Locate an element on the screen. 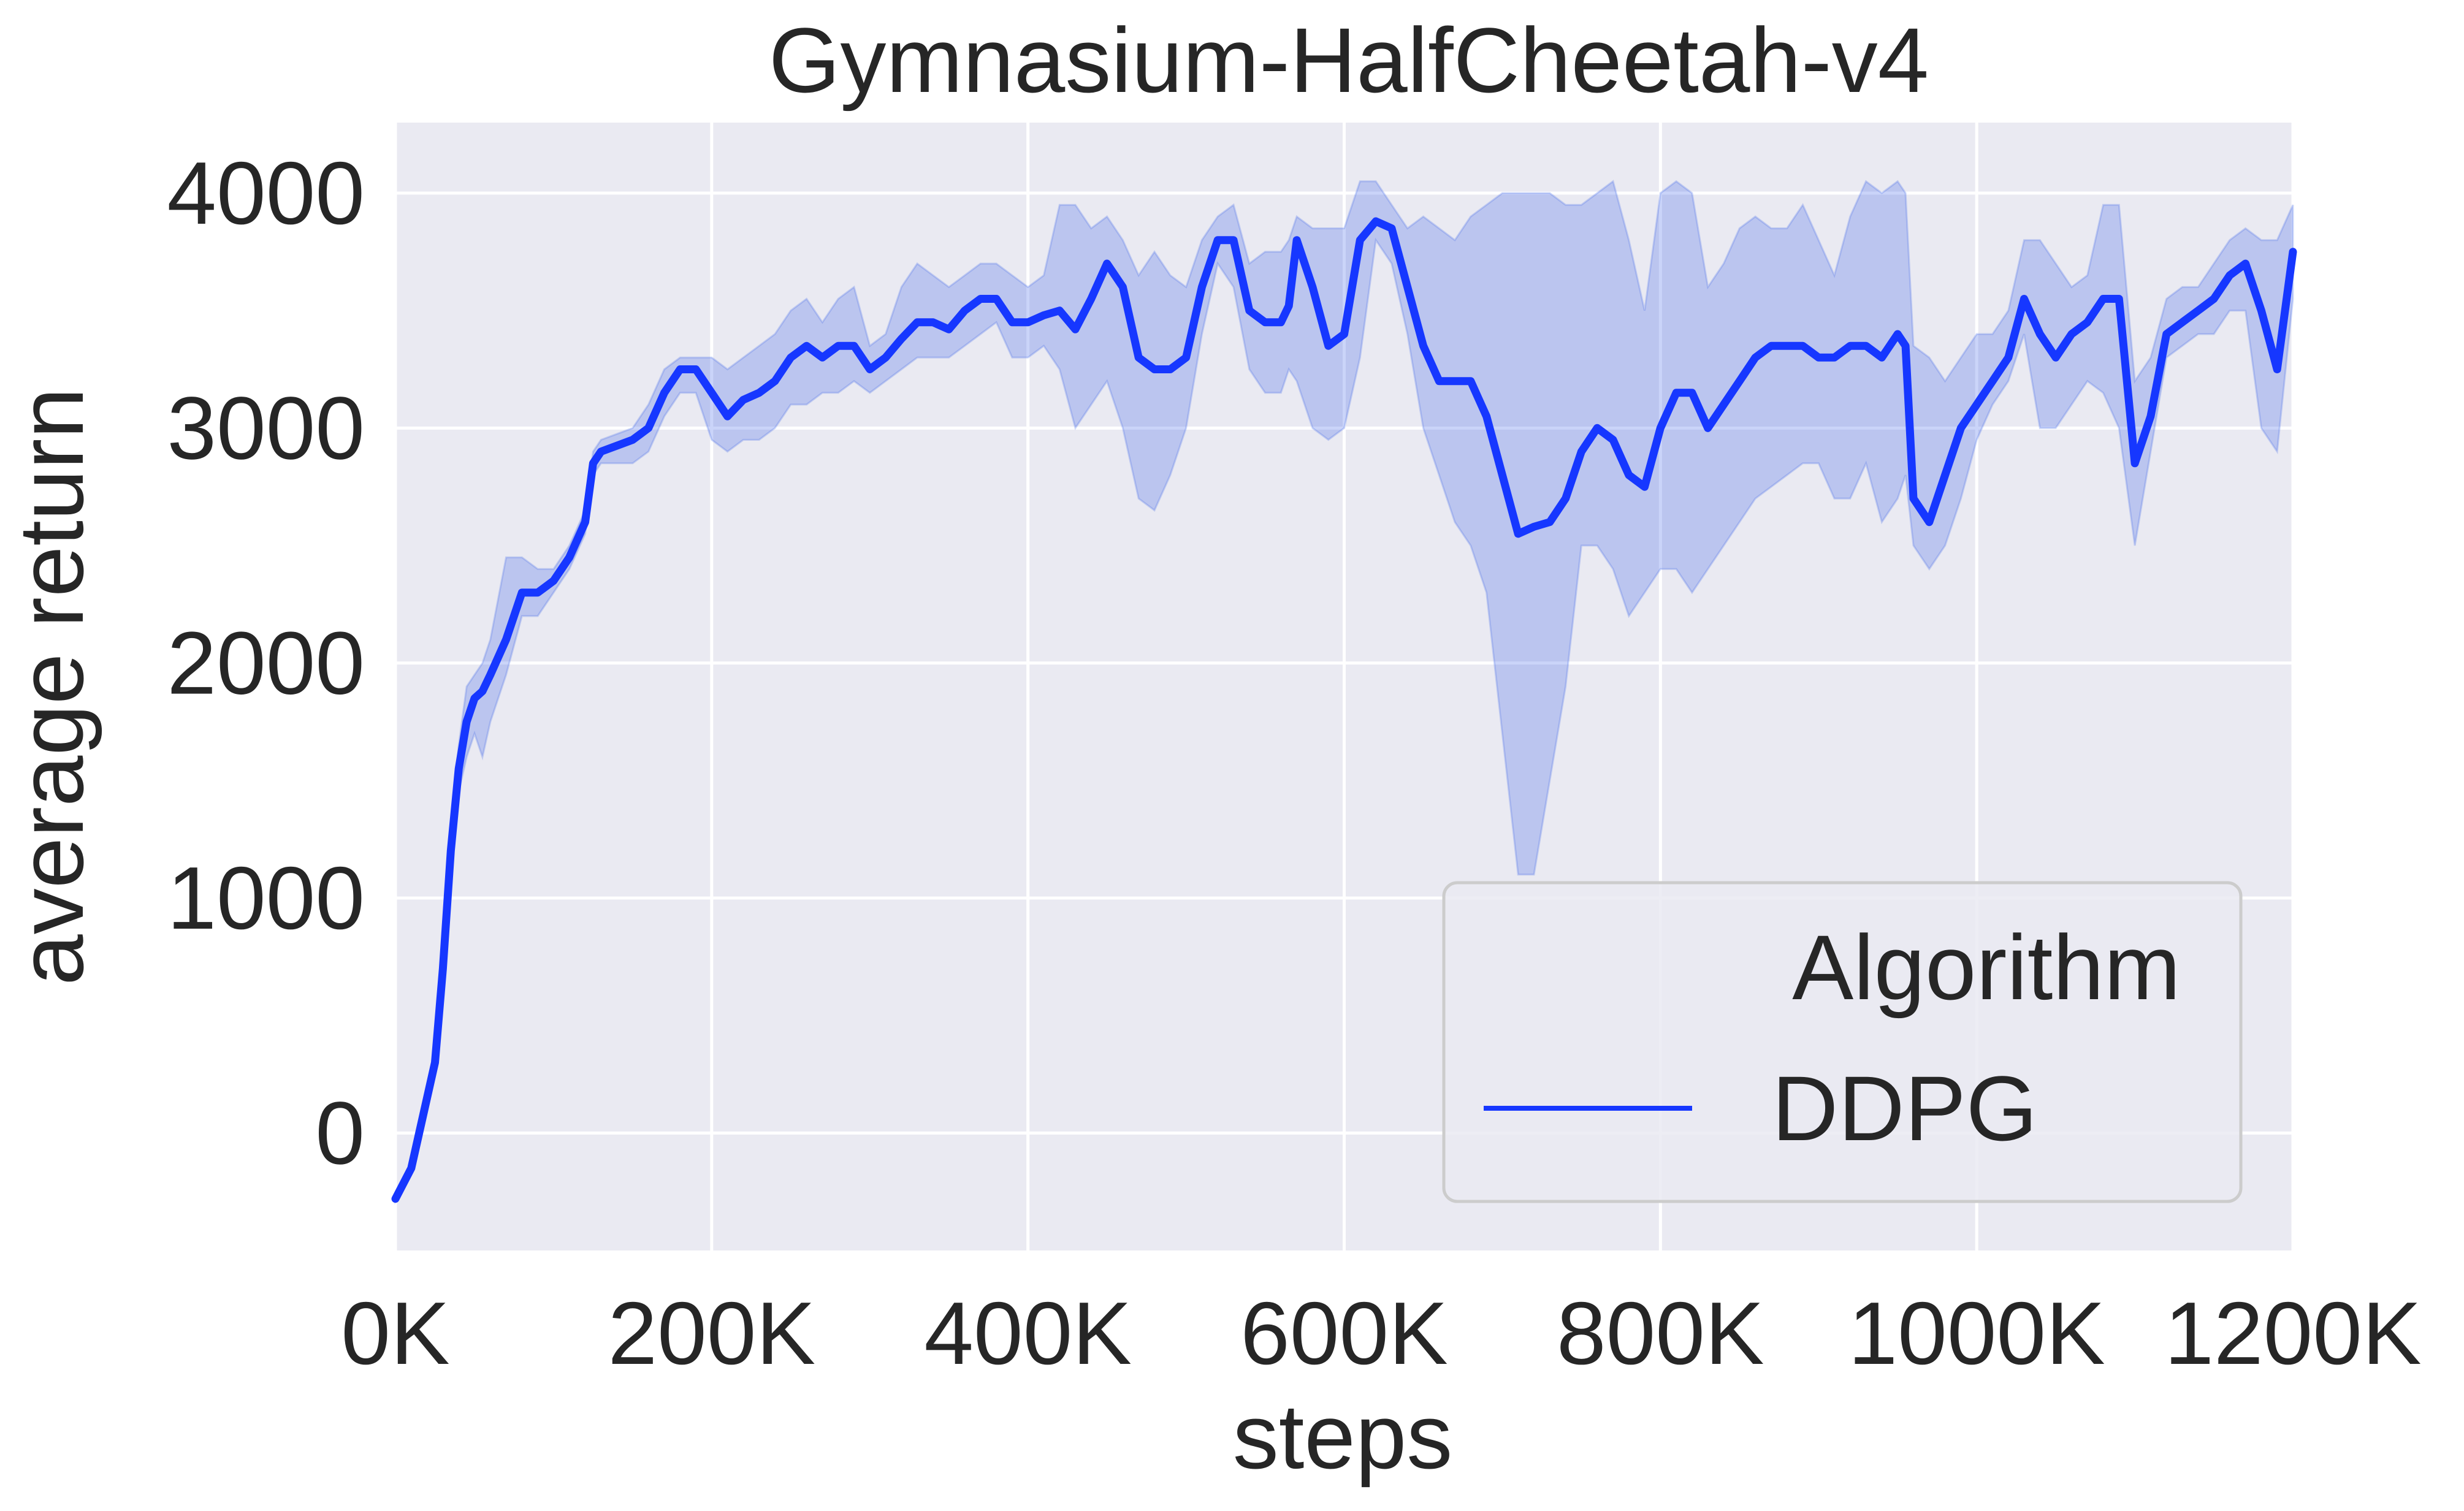  y-axis-ticks: 0 1000 2000 3000 4000 is located at coordinates (266, 662).